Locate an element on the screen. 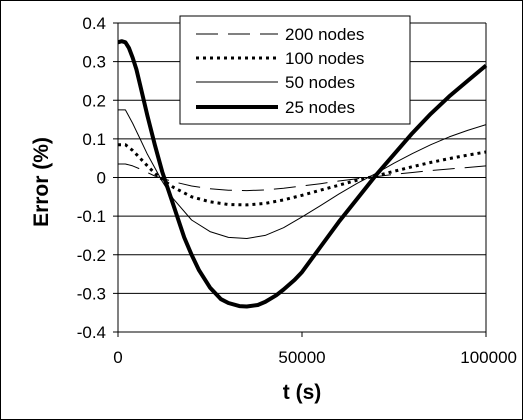  y-tick-label: 0.1 is located at coordinates (94, 139).